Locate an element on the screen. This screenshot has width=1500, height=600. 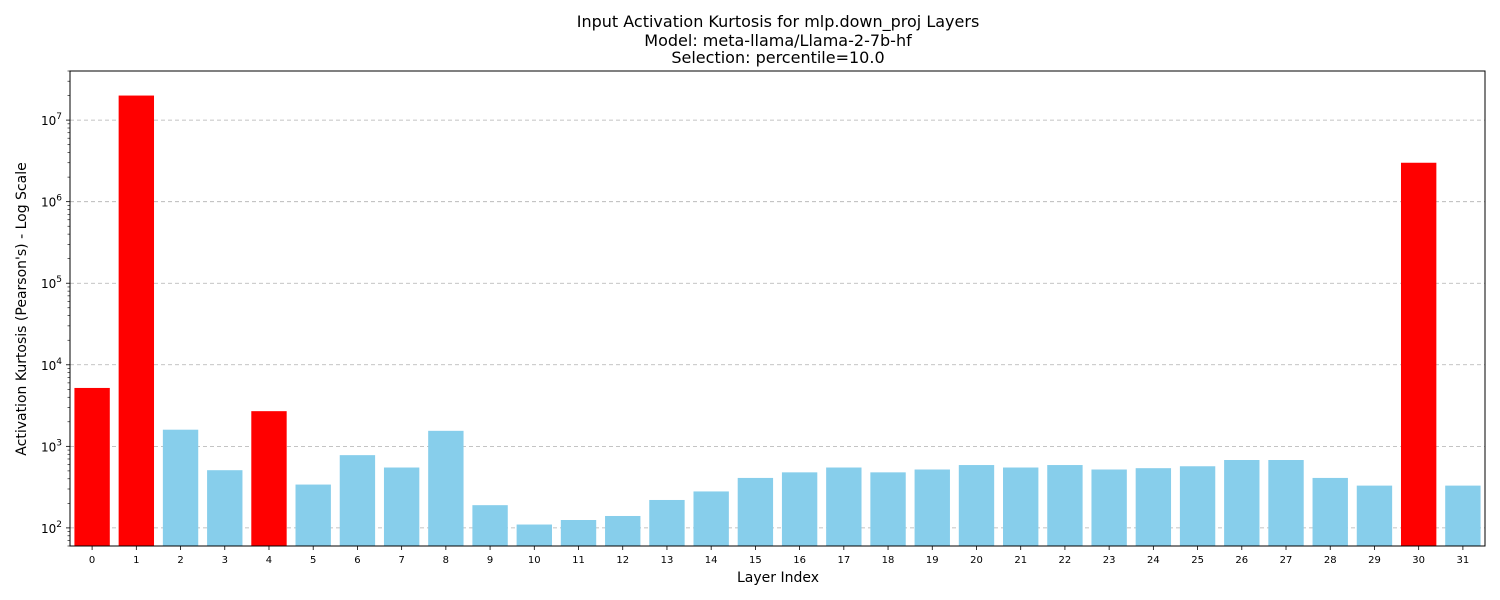
x-tick-label: 12 is located at coordinates (622, 560).